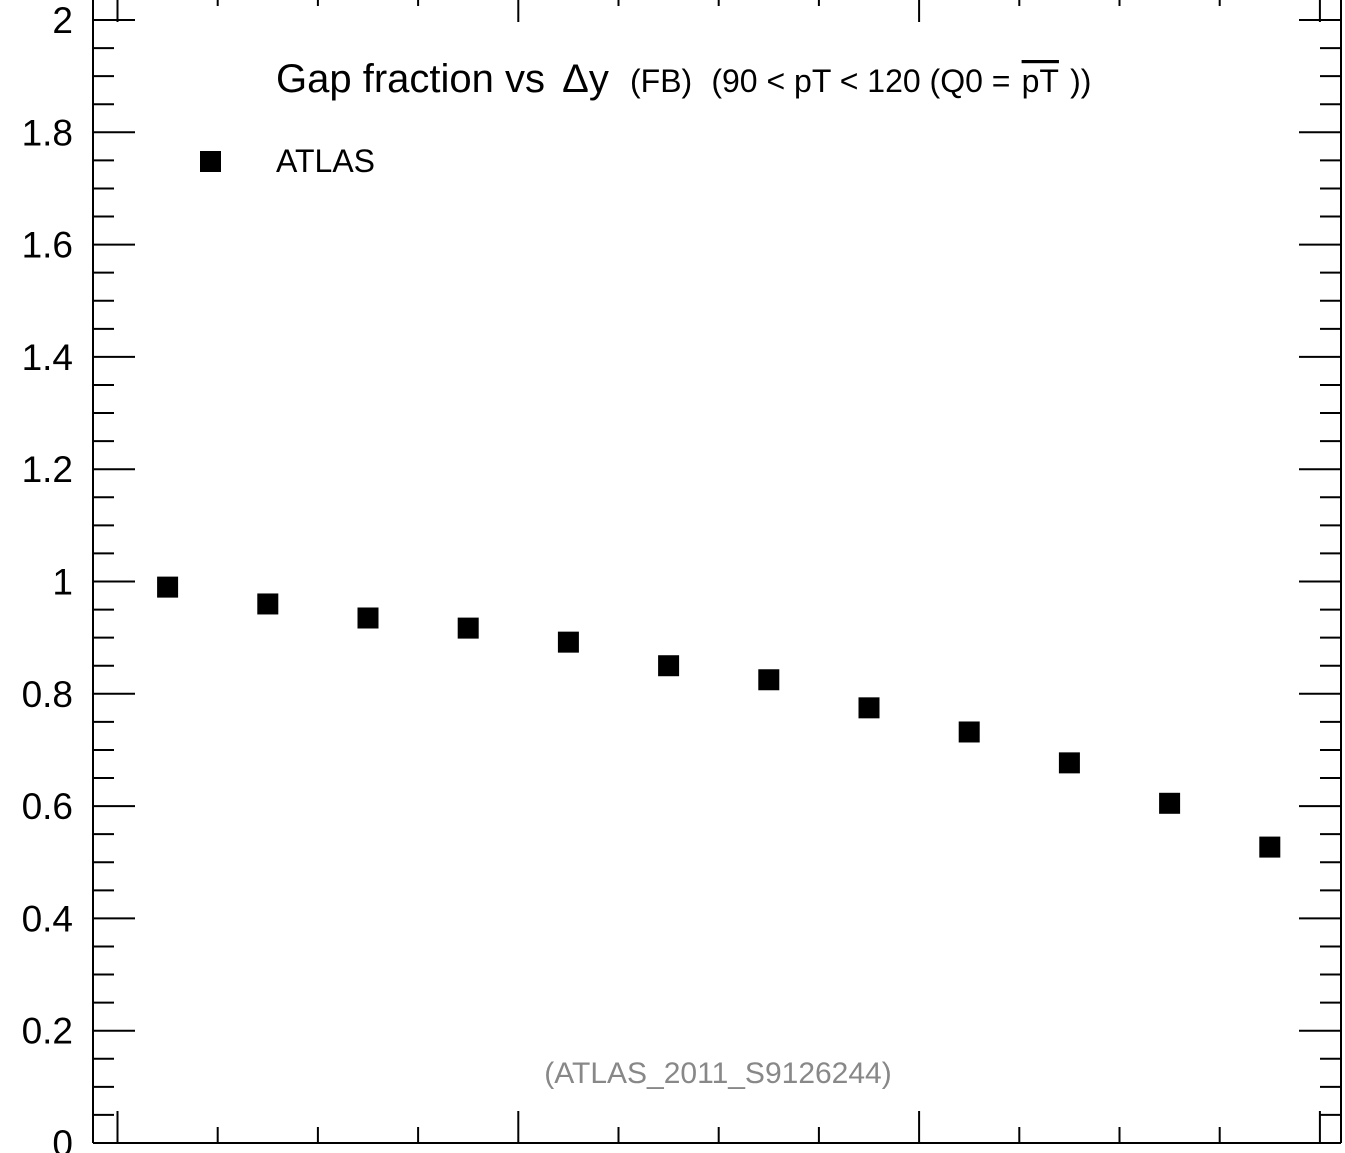  Describe the element at coordinates (1080, 81) in the screenshot. I see `title-range-suffix: ))` at that location.